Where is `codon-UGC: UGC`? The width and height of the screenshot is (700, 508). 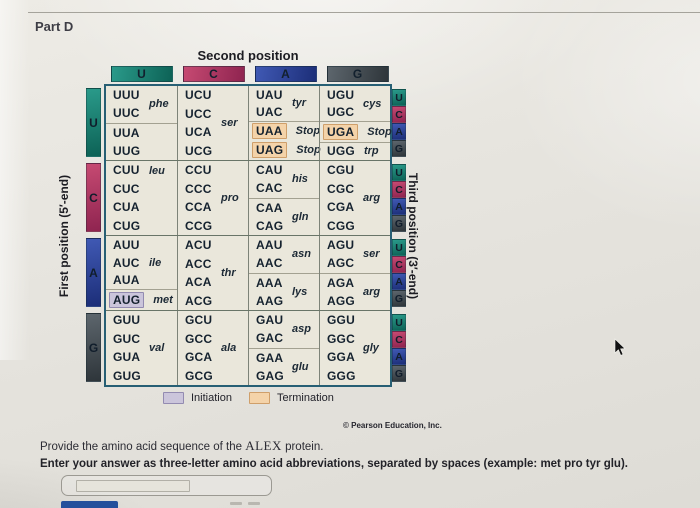 codon-UGC: UGC is located at coordinates (341, 112).